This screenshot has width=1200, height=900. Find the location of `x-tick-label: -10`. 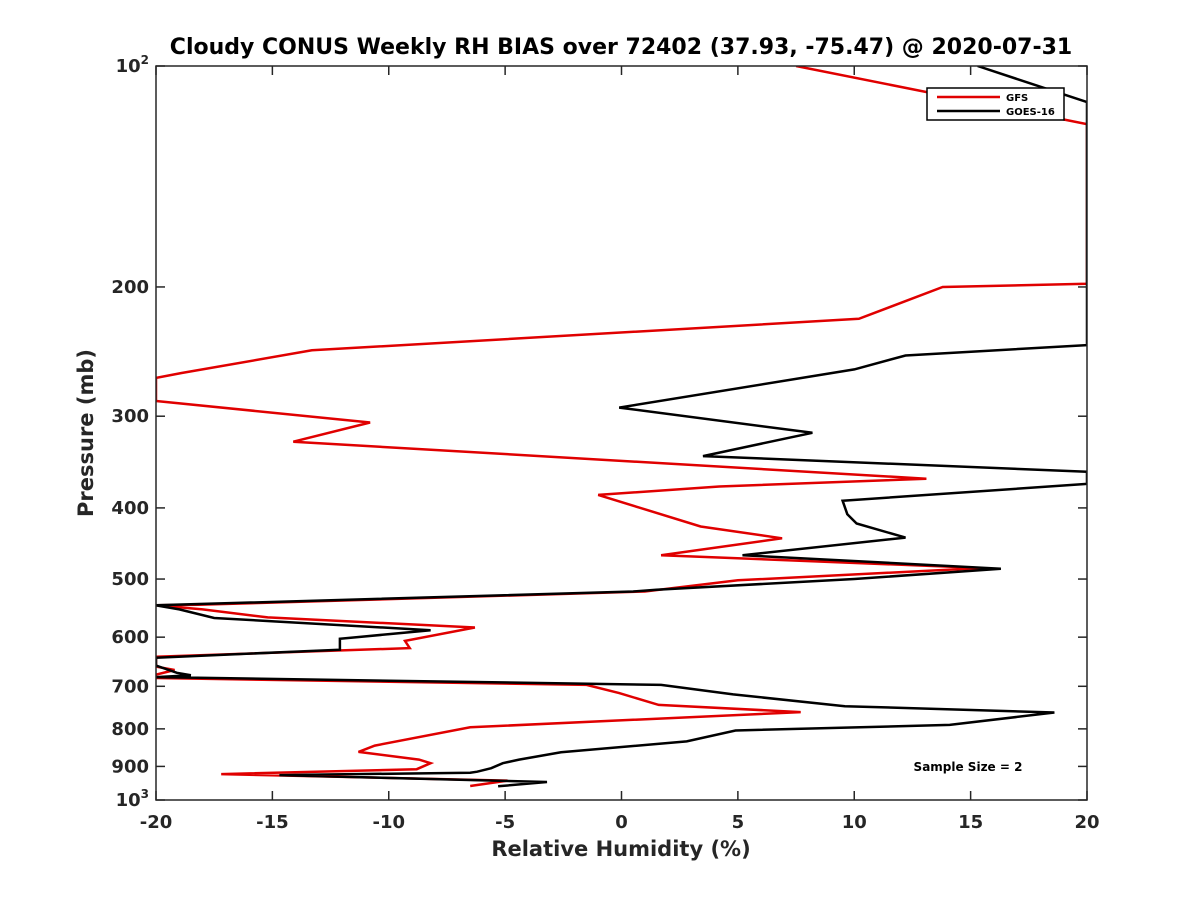

x-tick-label: -10 is located at coordinates (388, 822).